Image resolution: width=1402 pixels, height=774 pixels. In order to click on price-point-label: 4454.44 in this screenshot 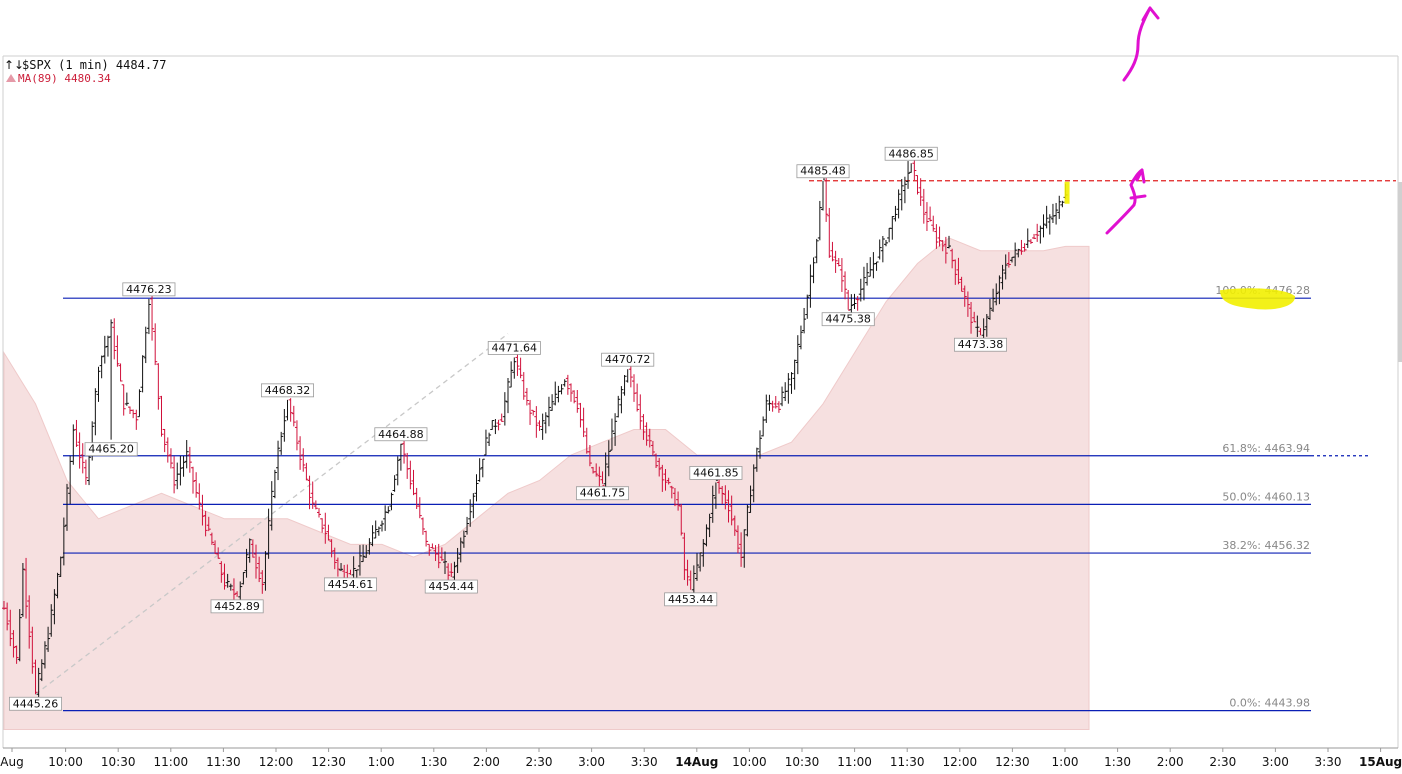, I will do `click(451, 586)`.